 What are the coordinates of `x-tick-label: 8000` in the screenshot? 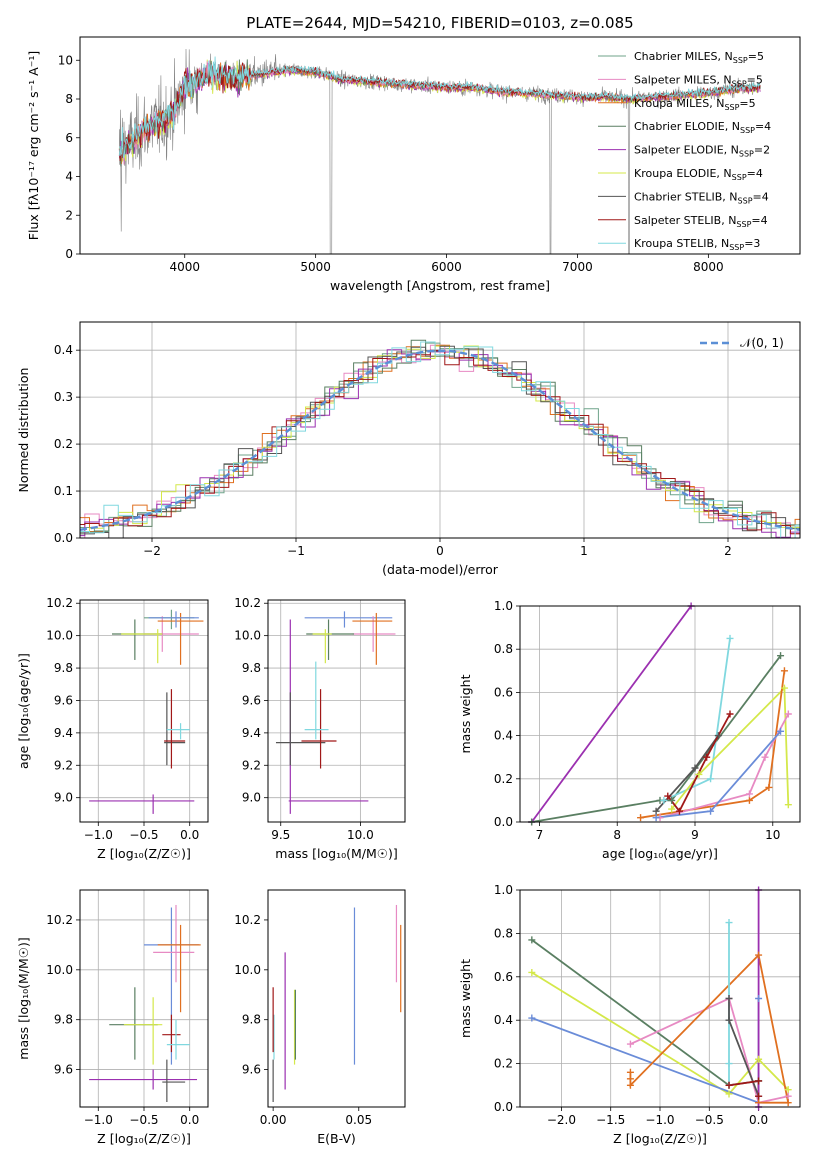 It's located at (708, 267).